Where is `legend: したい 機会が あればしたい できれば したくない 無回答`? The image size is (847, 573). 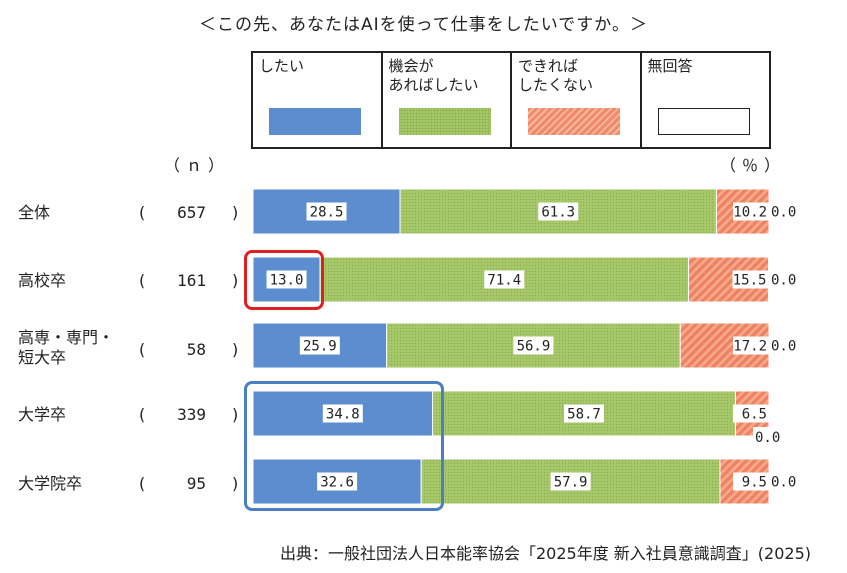
legend: したい 機会が あればしたい できれば したくない 無回答 is located at coordinates (511, 100).